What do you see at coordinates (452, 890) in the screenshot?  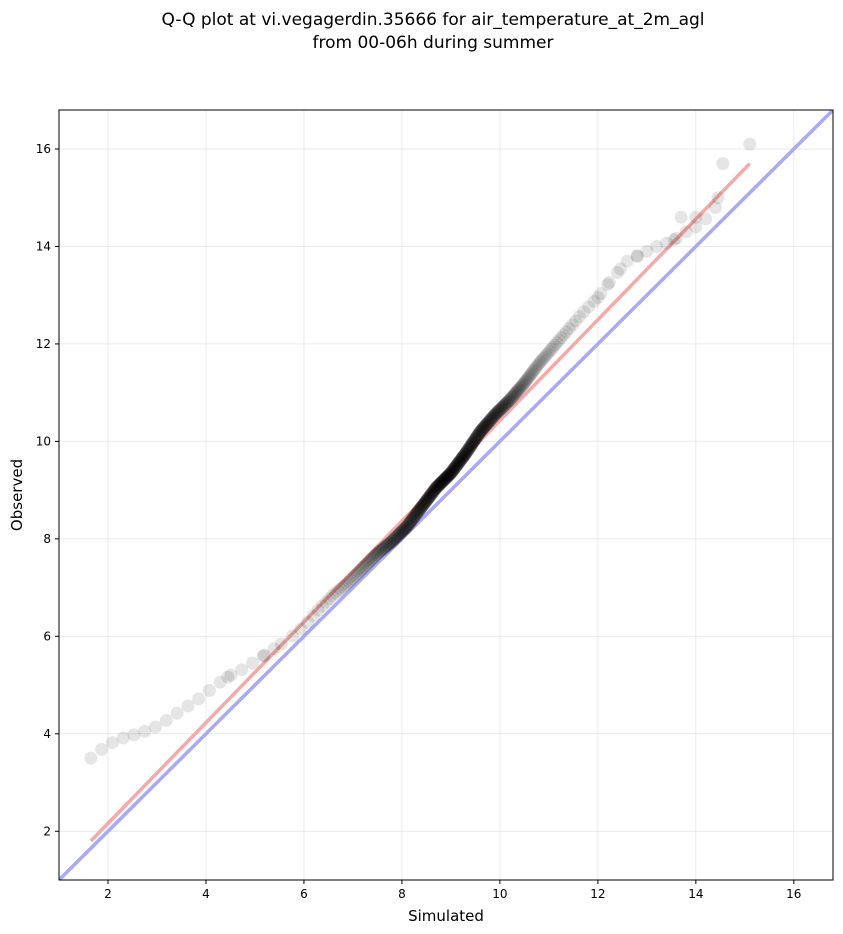 I see `x-axis-ticks: 2 4 6 8 10 12 14 16` at bounding box center [452, 890].